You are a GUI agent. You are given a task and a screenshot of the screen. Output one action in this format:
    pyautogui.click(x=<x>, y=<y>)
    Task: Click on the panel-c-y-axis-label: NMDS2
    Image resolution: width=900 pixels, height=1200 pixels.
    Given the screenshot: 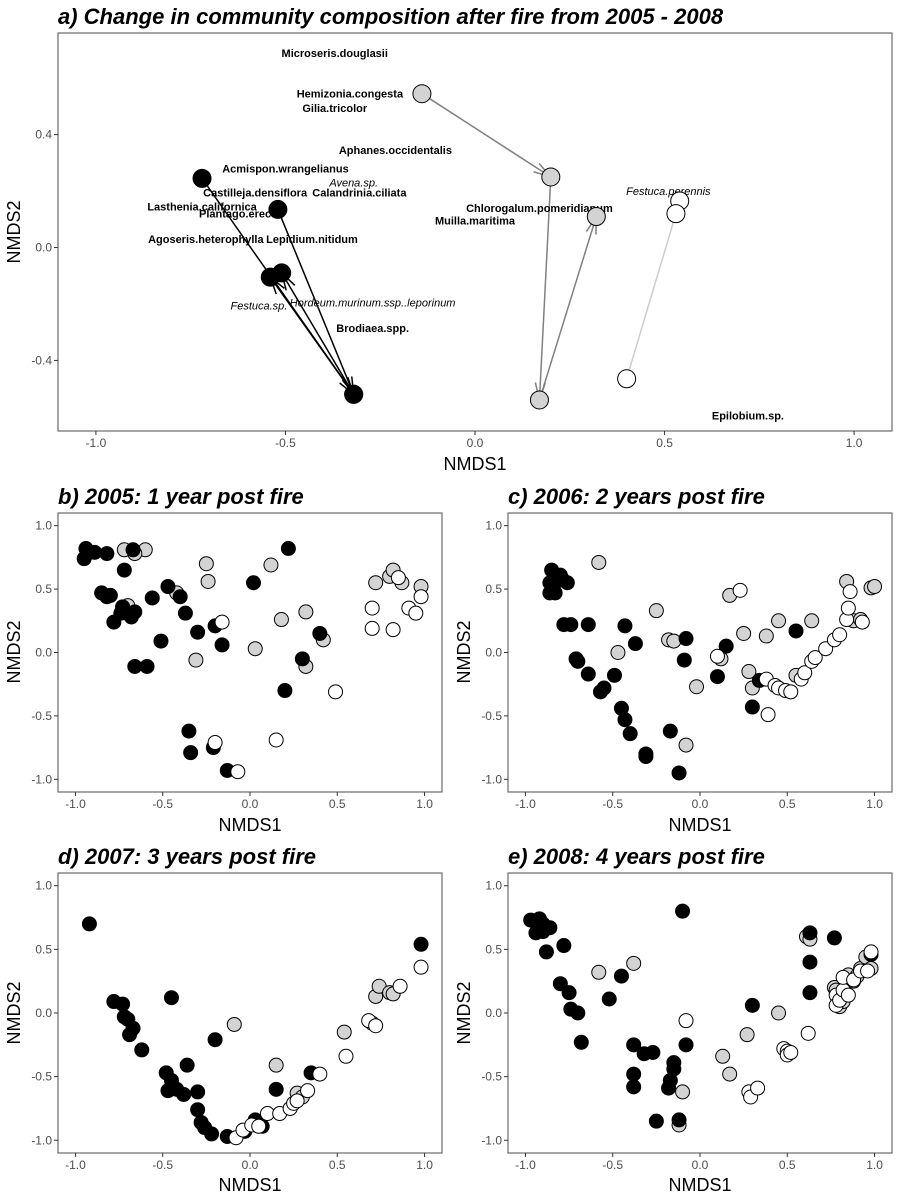 What is the action you would take?
    pyautogui.click(x=464, y=651)
    